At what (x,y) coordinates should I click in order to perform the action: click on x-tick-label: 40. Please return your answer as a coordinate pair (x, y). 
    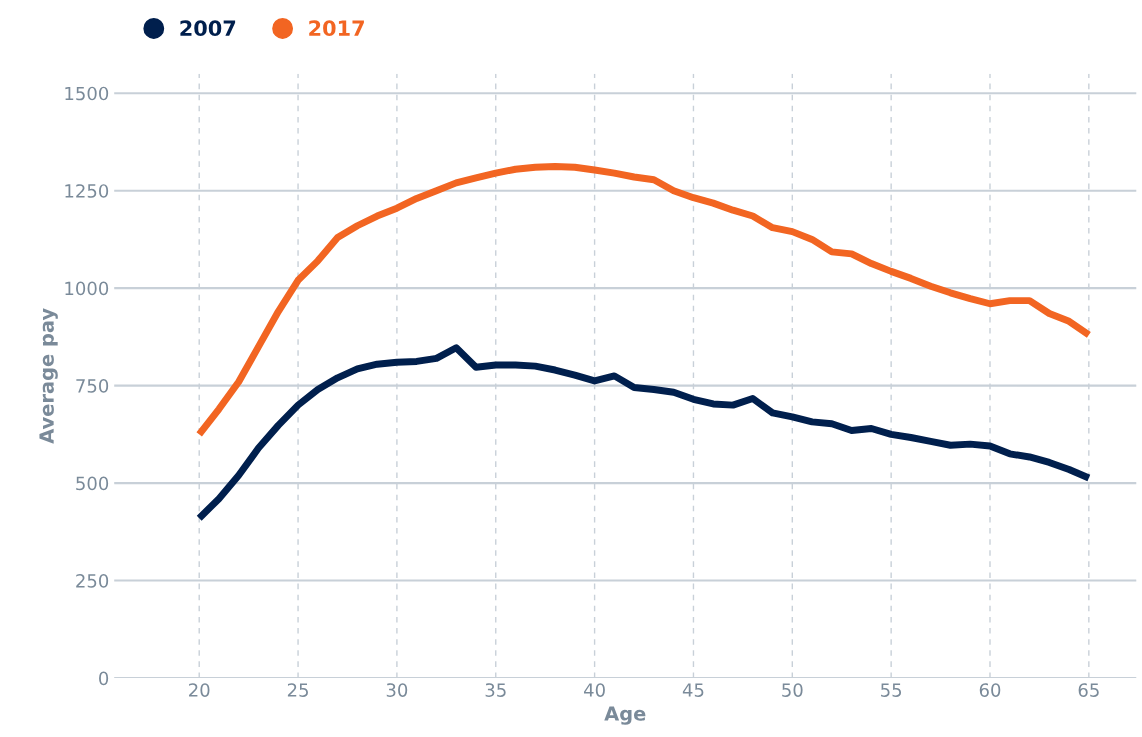
    Looking at the image, I should click on (594, 690).